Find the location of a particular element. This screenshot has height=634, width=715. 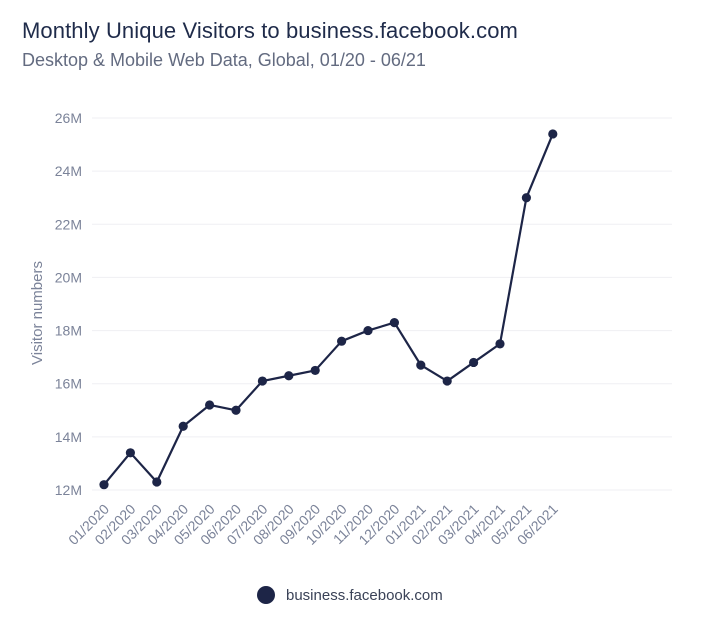

y-tick-label: 26M is located at coordinates (68, 118).